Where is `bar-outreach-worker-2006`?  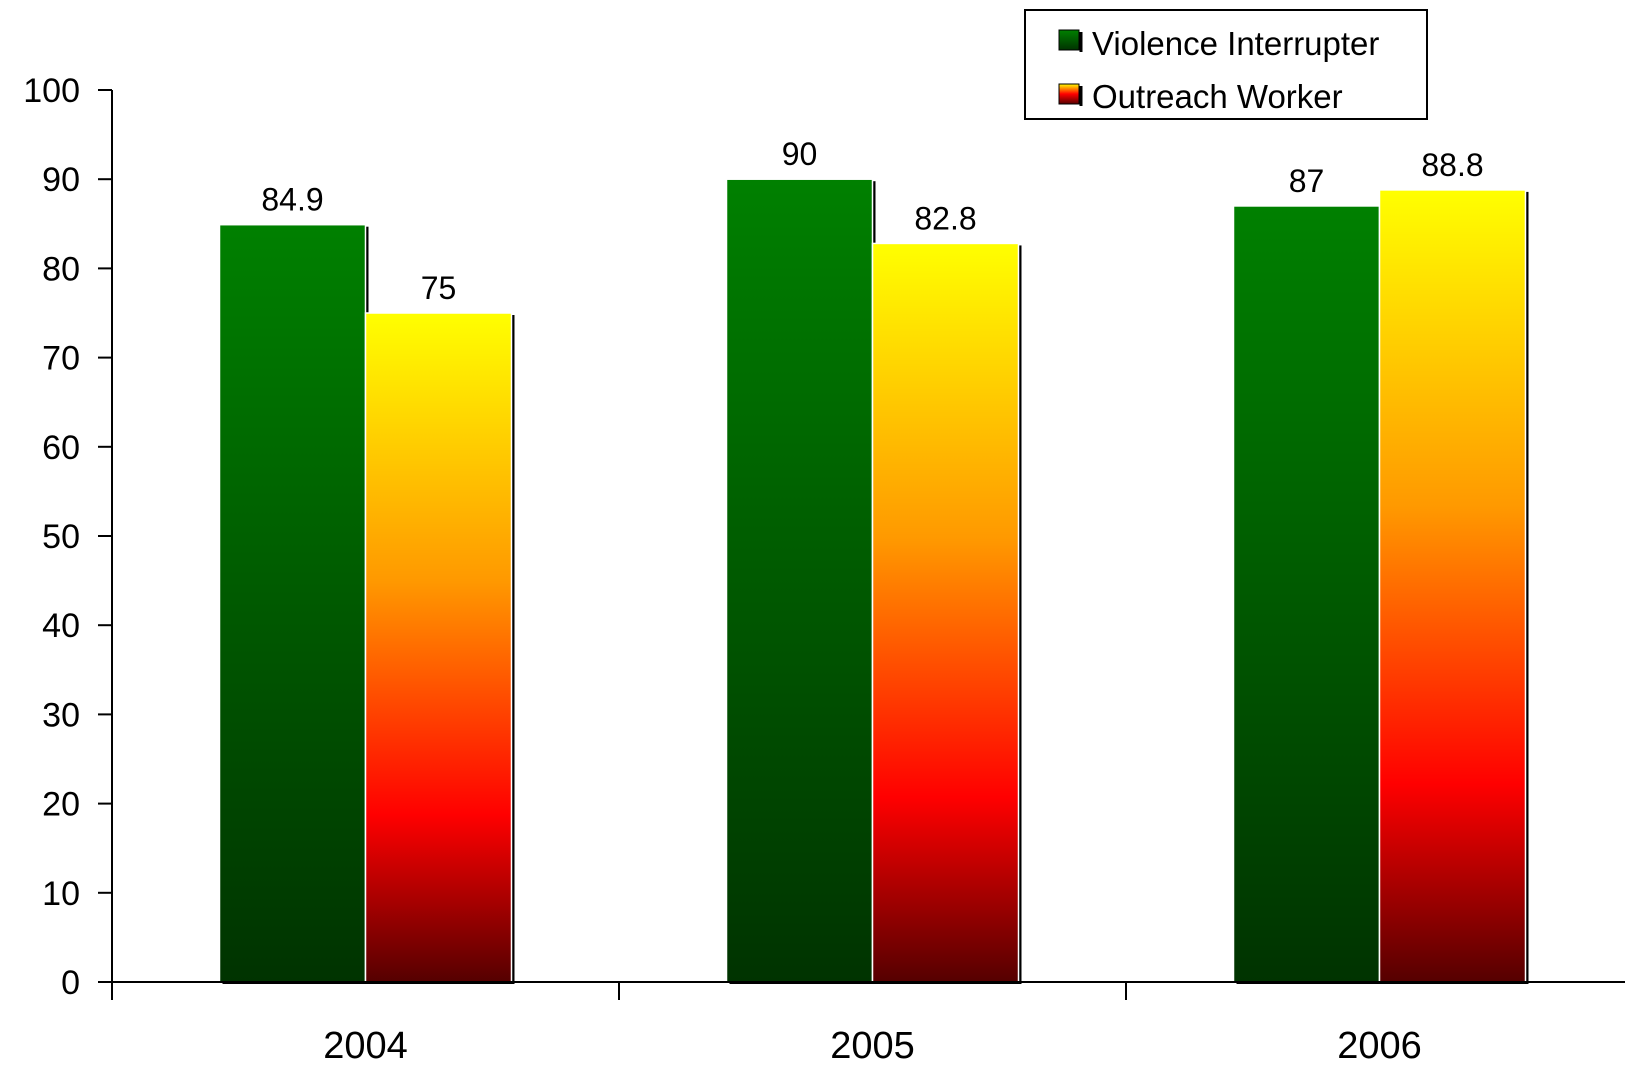
bar-outreach-worker-2006 is located at coordinates (1452, 586).